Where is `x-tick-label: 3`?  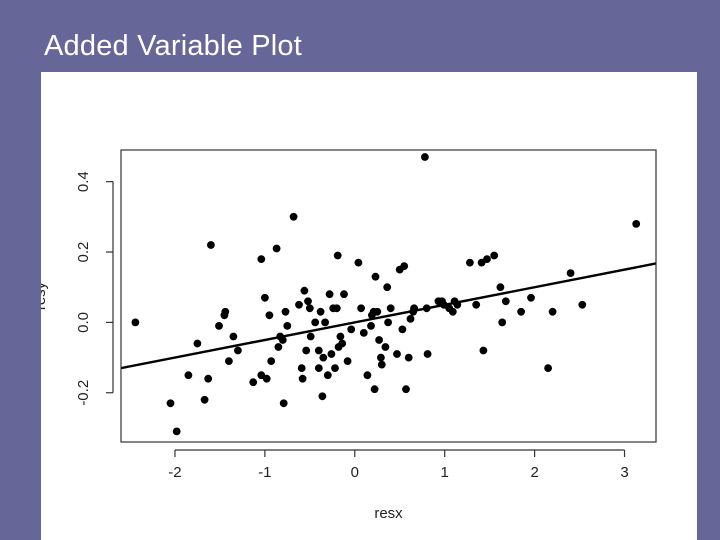
x-tick-label: 3 is located at coordinates (624, 472).